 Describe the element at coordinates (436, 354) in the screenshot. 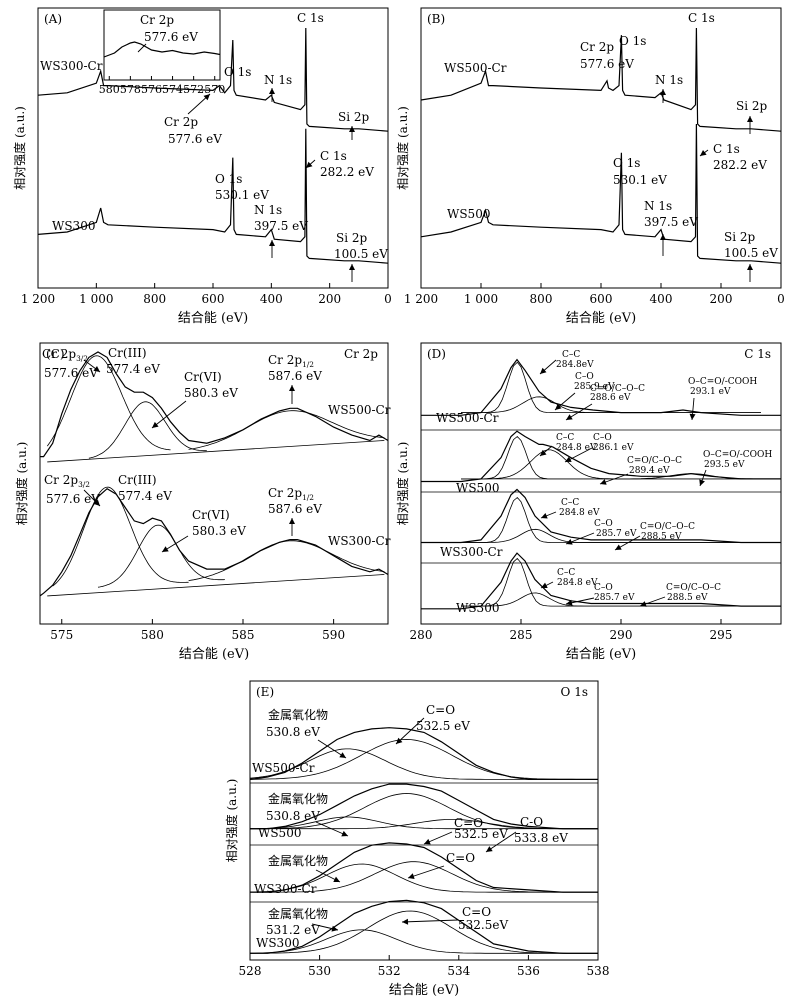

I see `panel-label: (D)` at that location.